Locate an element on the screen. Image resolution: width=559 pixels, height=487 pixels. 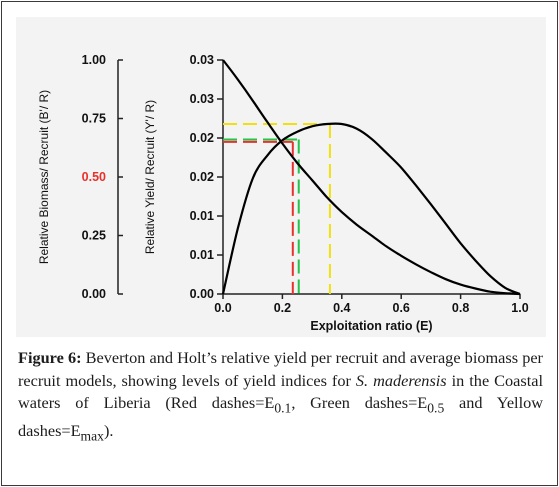
caption-sub-2: 0.5 is located at coordinates (436, 408).